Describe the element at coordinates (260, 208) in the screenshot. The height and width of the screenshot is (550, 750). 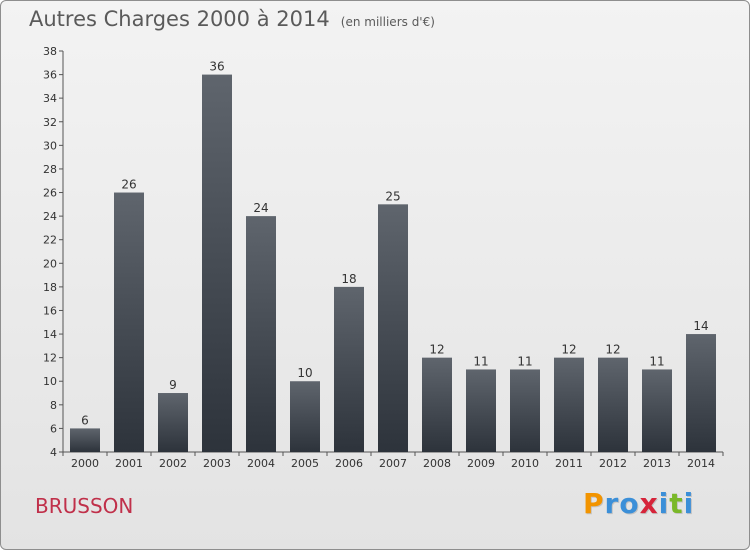
I see `data-label-2004: 24` at that location.